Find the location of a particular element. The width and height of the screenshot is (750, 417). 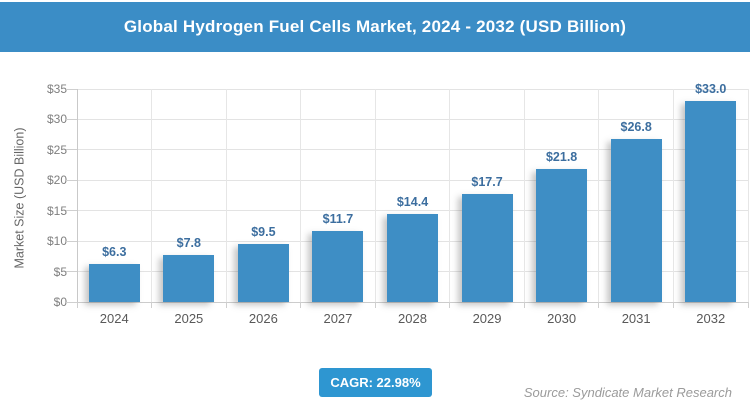

bar-2026 is located at coordinates (263, 273).